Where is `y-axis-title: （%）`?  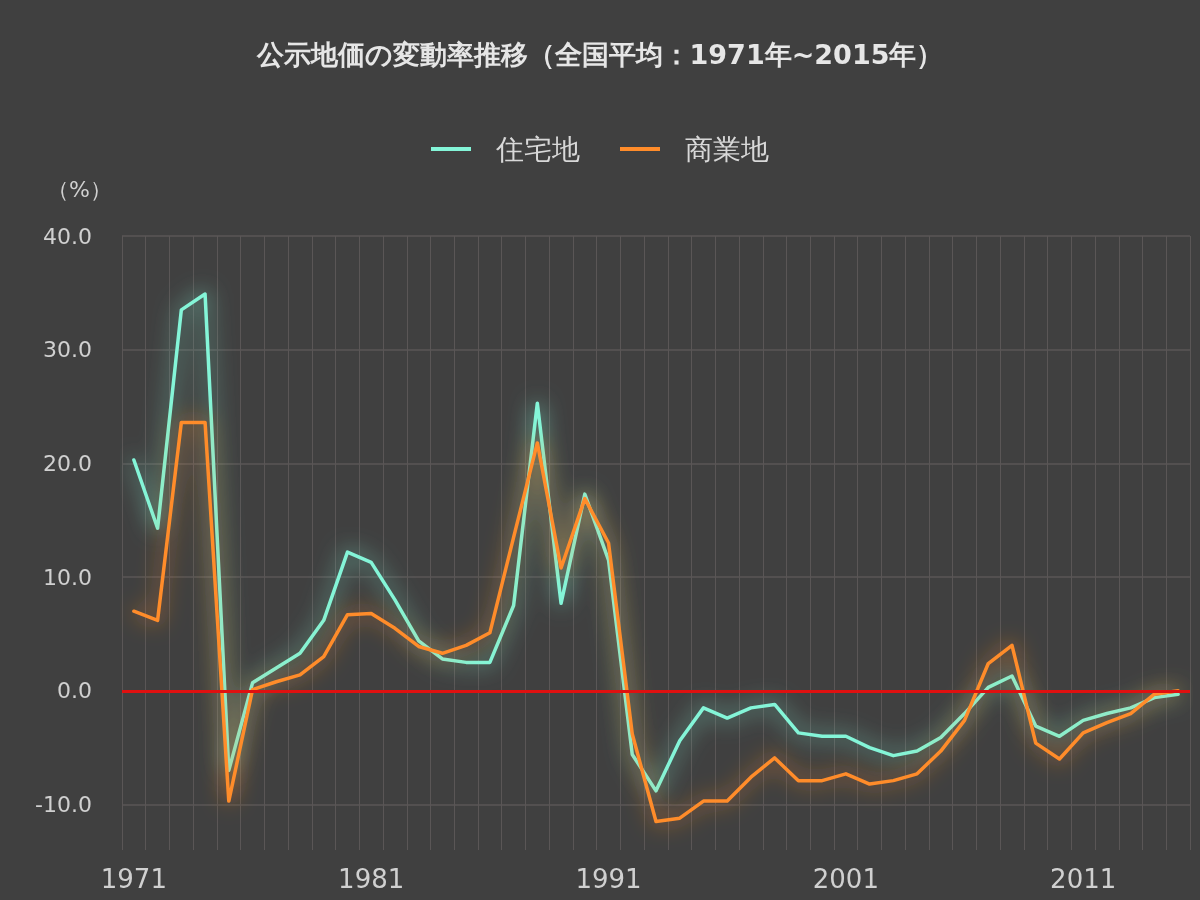
y-axis-title: （%） is located at coordinates (79, 189).